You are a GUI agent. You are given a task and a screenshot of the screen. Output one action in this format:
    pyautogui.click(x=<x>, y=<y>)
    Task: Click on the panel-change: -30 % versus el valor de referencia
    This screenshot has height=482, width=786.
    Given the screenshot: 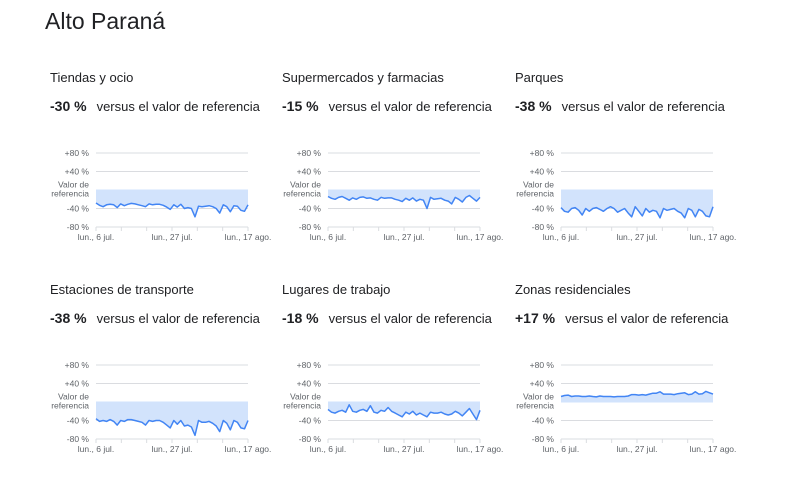 What is the action you would take?
    pyautogui.click(x=155, y=106)
    